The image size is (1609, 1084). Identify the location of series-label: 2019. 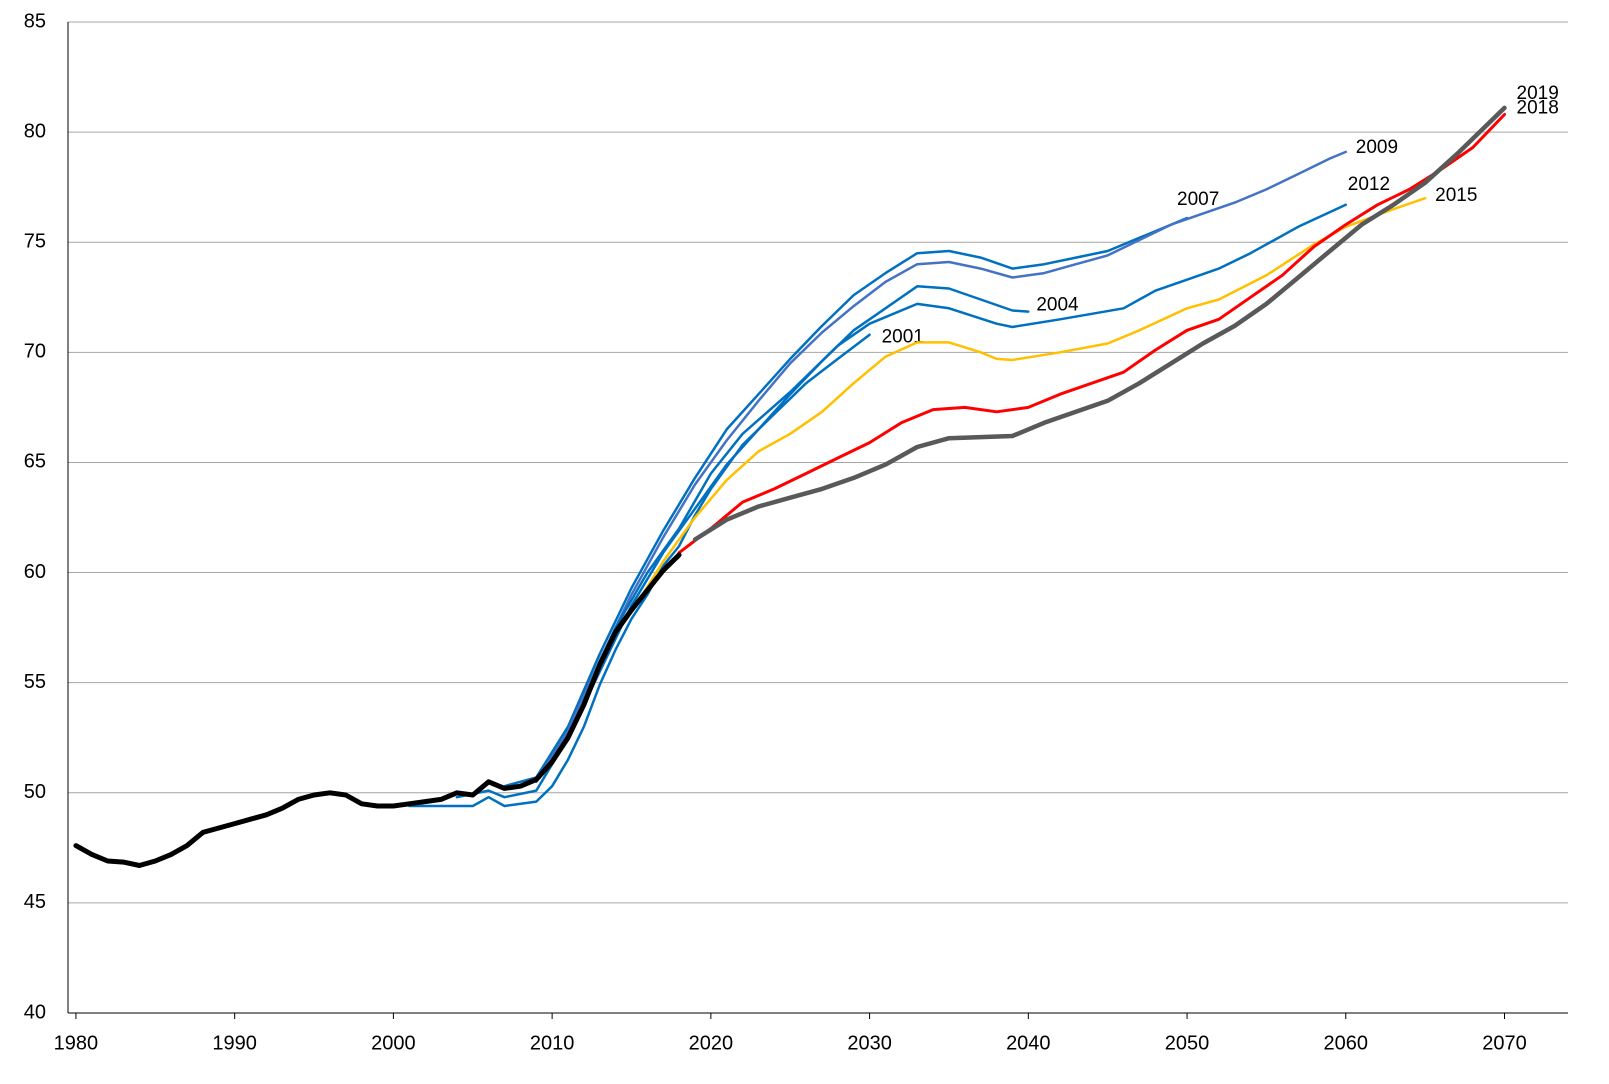
(1538, 93).